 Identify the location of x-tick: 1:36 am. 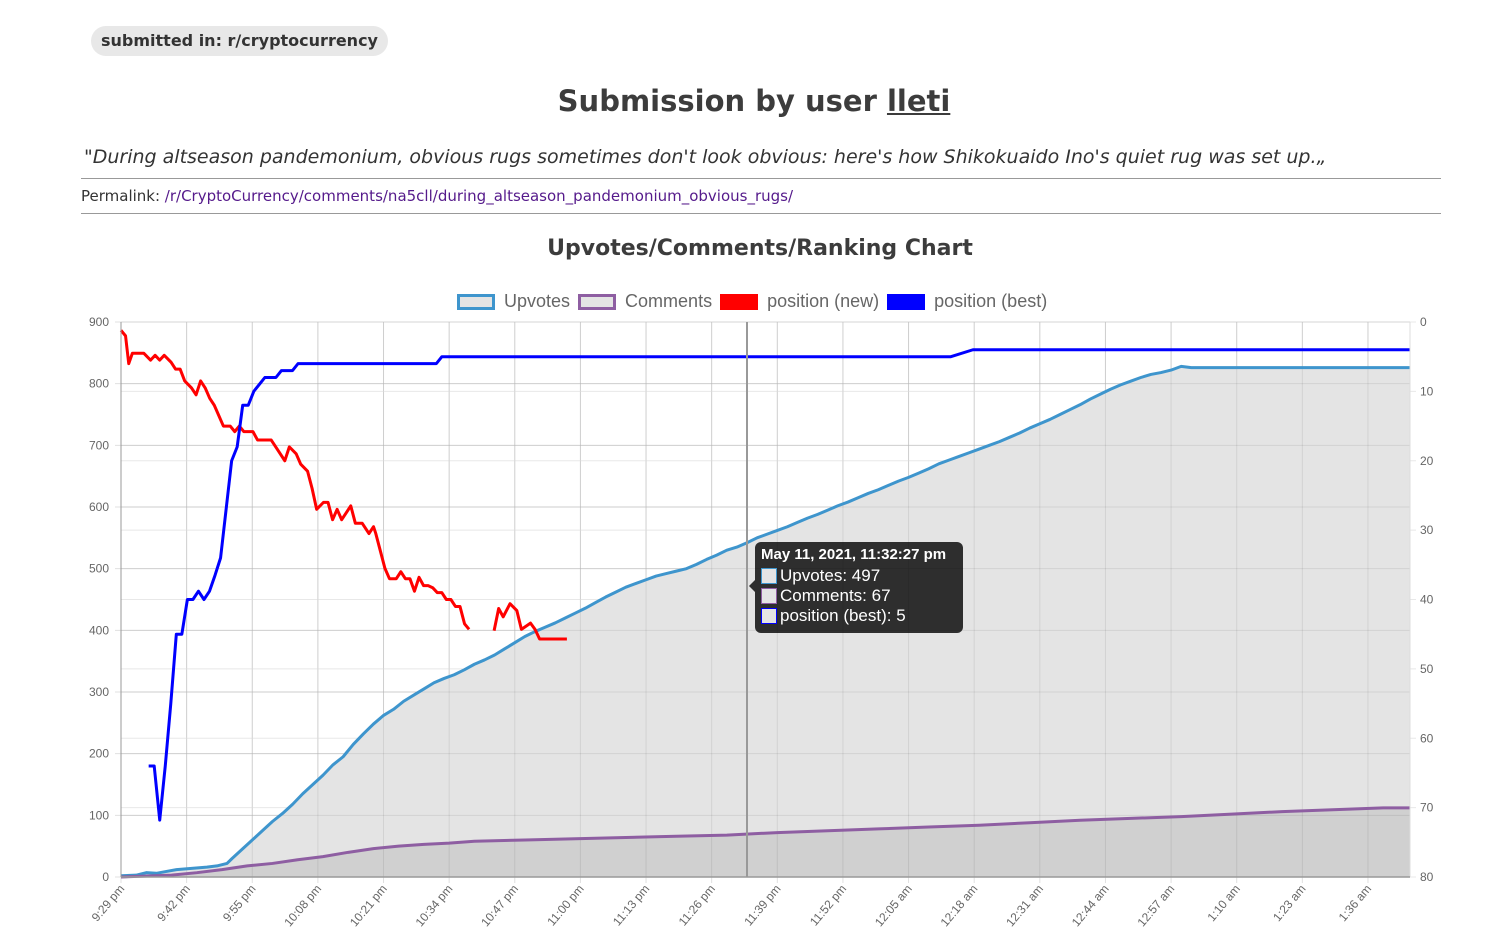
(1355, 903).